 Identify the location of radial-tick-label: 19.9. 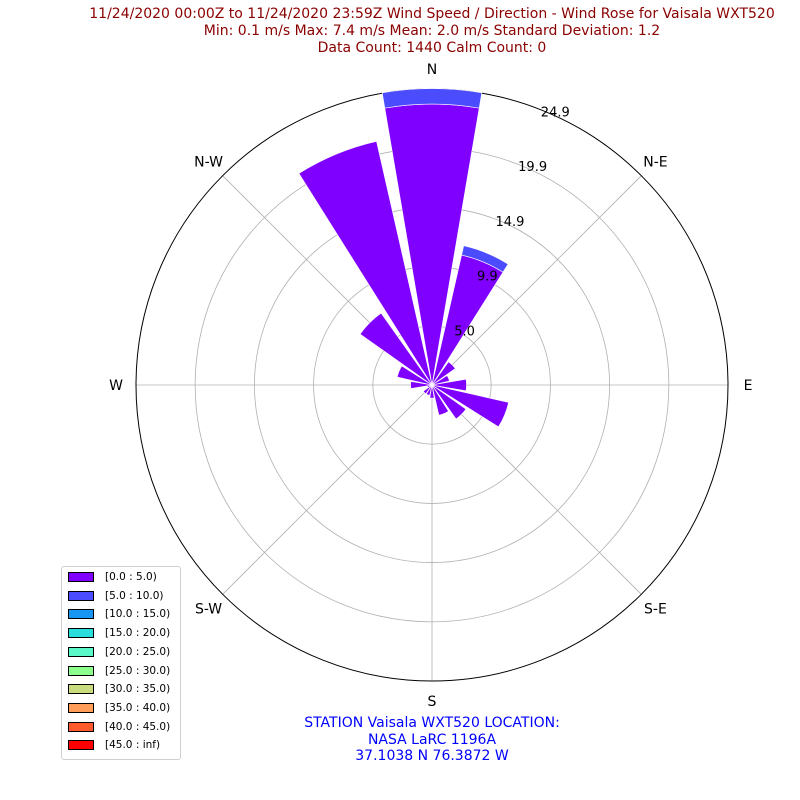
(532, 167).